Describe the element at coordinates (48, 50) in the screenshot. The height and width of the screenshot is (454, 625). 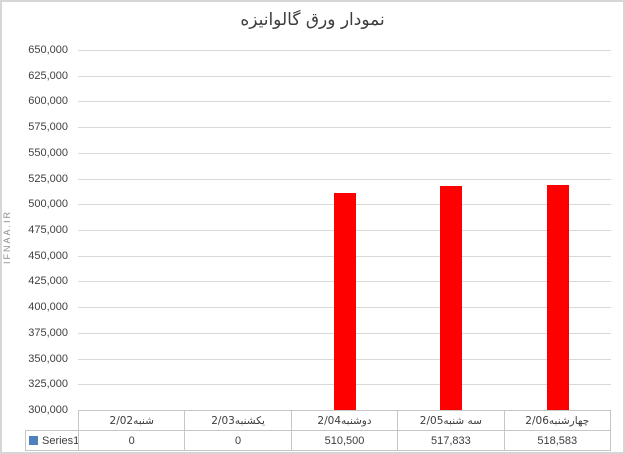
I see `y-axis-tick-label: 650,000` at that location.